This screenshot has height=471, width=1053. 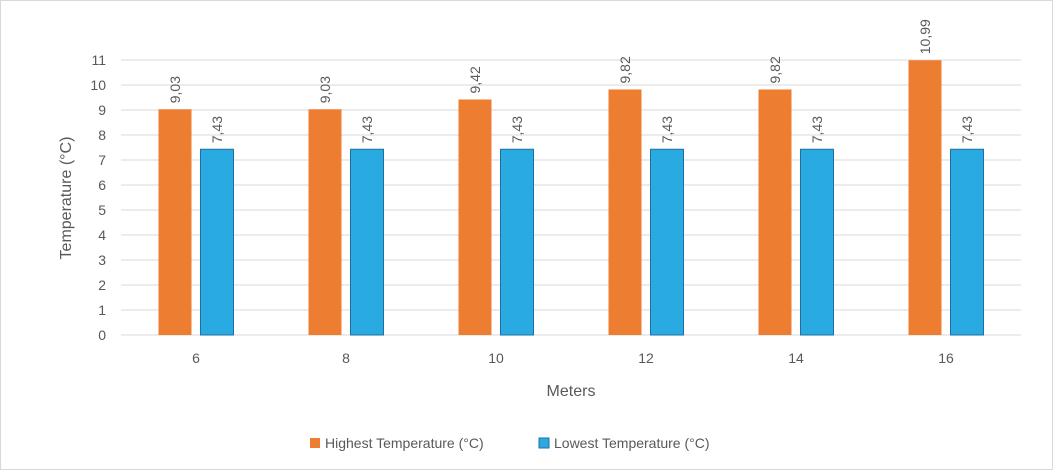 What do you see at coordinates (571, 391) in the screenshot?
I see `x-axis-title: Meters` at bounding box center [571, 391].